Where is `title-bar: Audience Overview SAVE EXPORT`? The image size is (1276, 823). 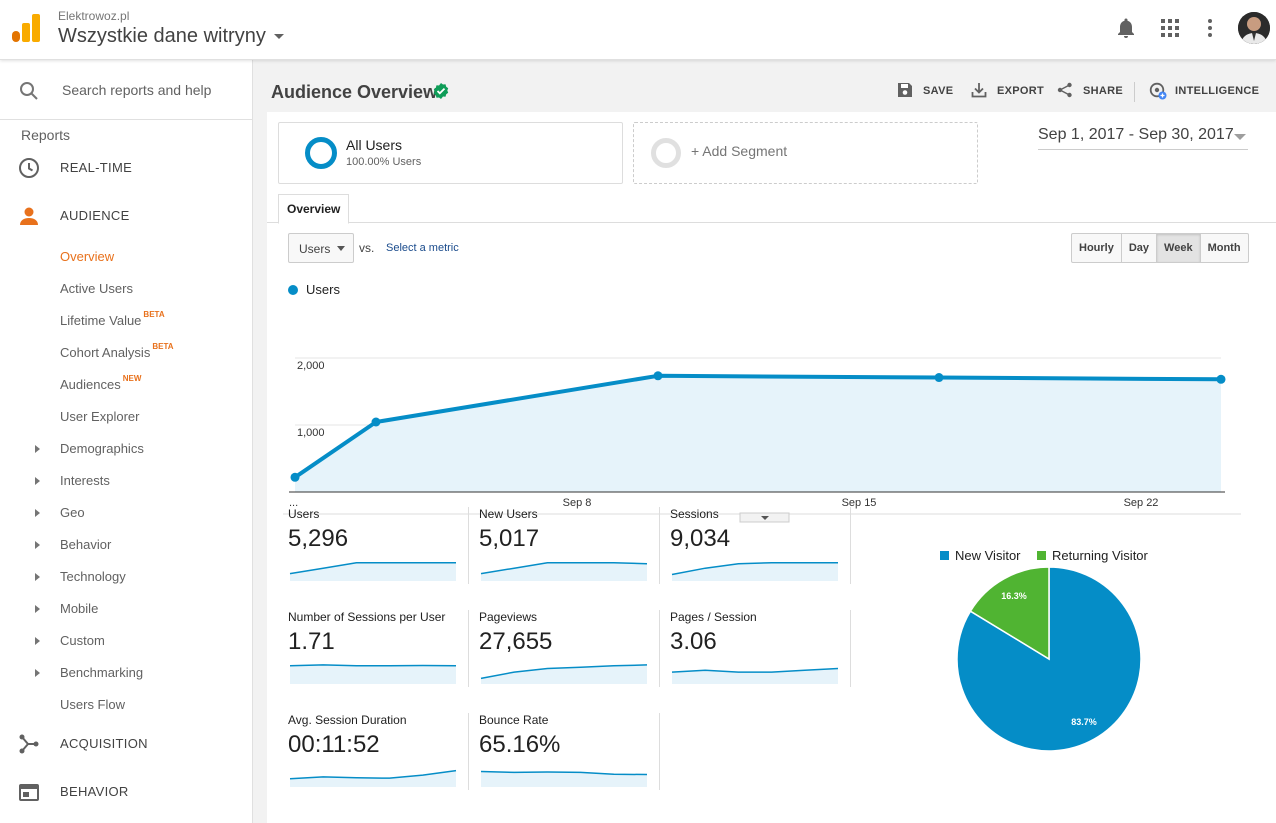
title-bar: Audience Overview SAVE EXPORT is located at coordinates (764, 86).